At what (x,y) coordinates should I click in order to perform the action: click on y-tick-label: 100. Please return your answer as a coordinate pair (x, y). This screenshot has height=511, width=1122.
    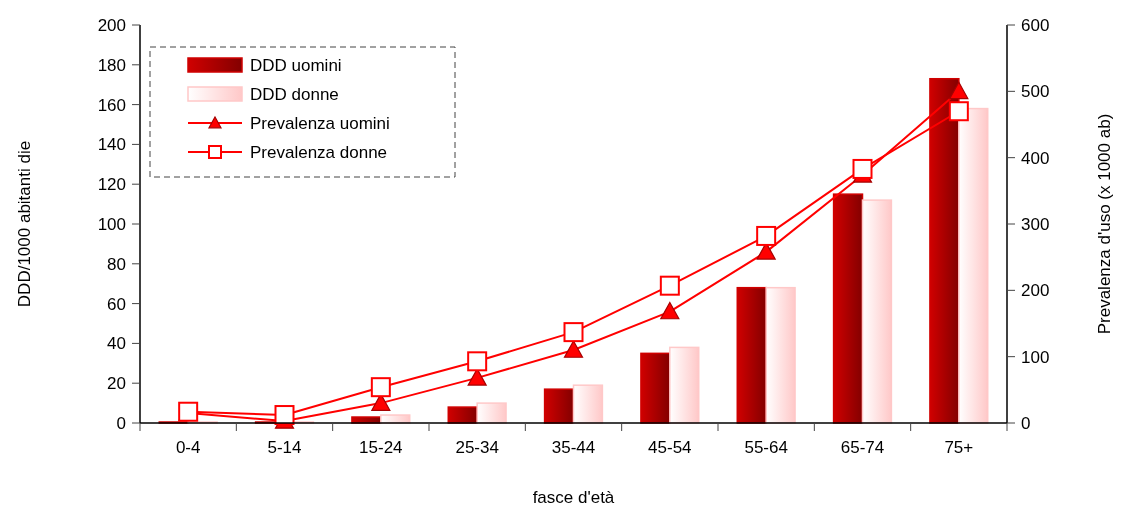
    Looking at the image, I should click on (111, 224).